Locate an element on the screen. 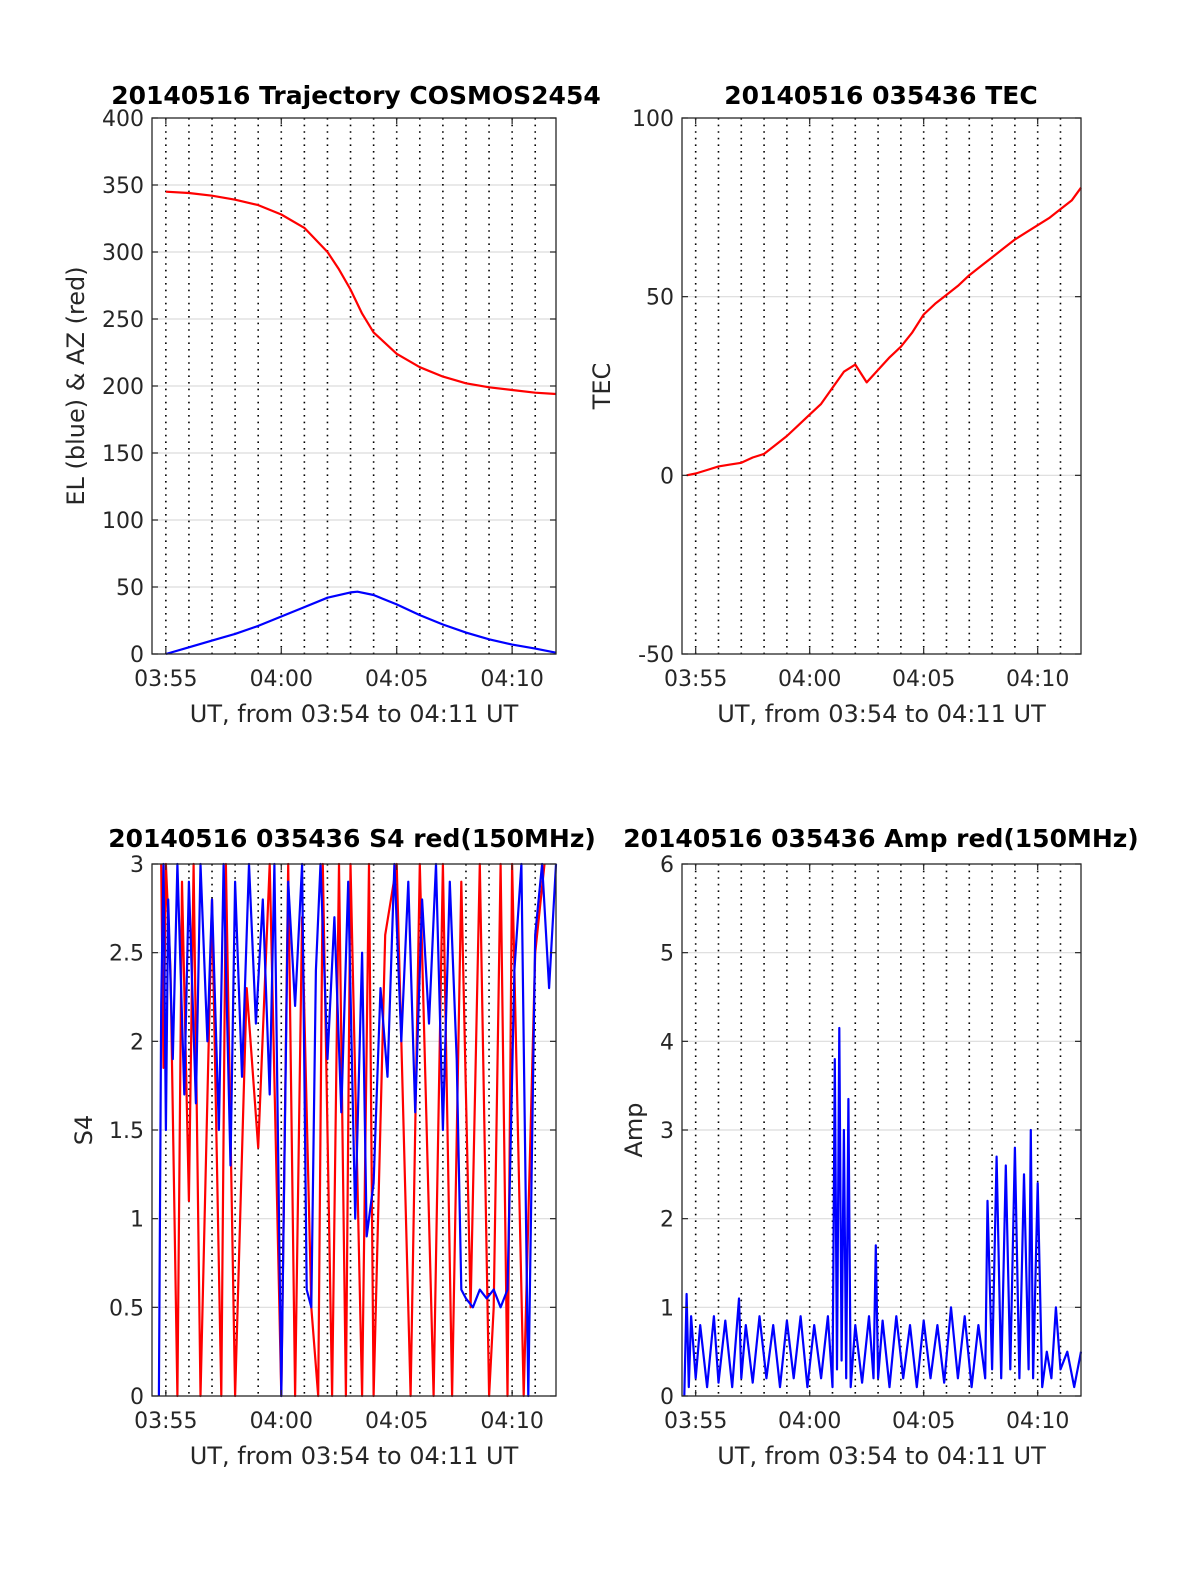  tec-series-line is located at coordinates (884, 332).